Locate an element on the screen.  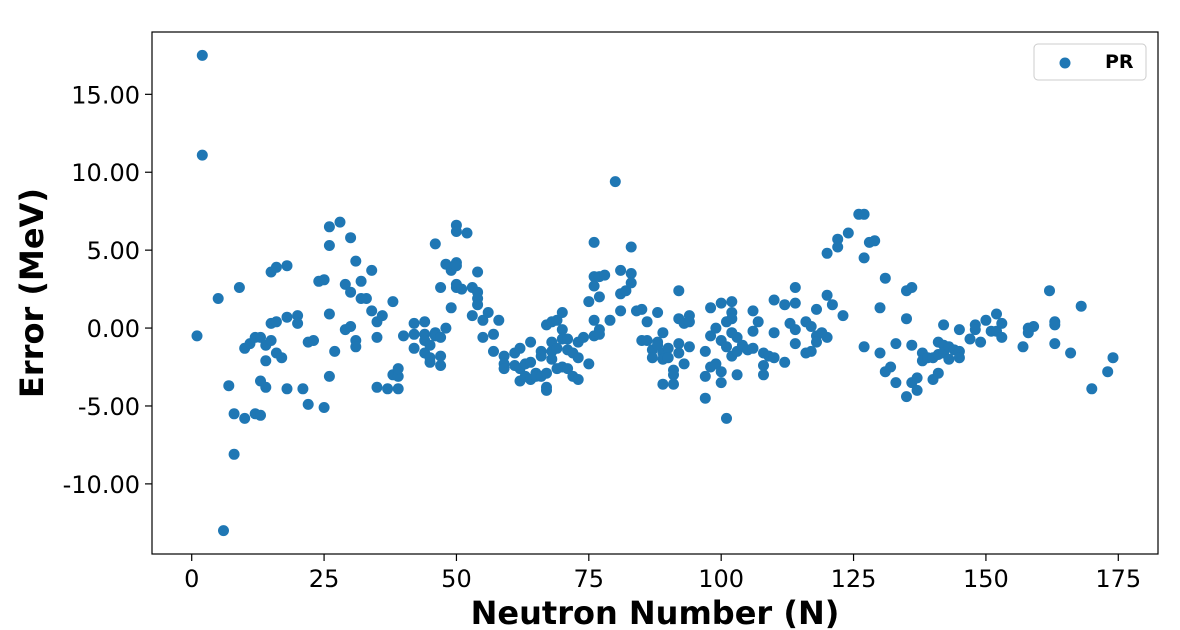
x-tick-label: 175 is located at coordinates (1118, 579).